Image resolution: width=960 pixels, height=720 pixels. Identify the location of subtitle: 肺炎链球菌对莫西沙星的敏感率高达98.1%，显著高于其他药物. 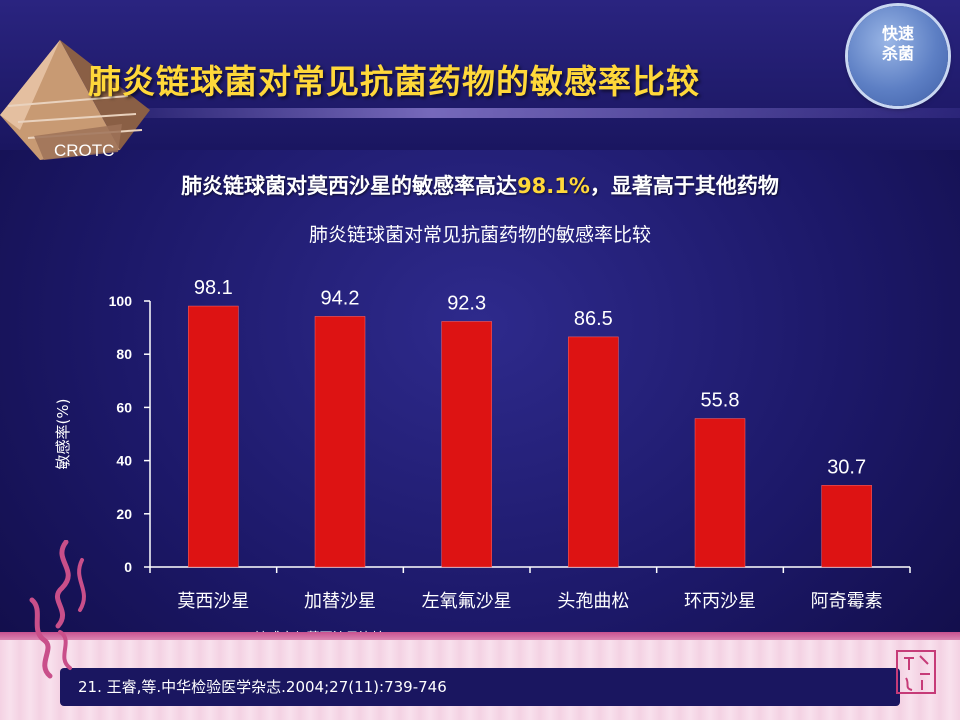
(480, 185).